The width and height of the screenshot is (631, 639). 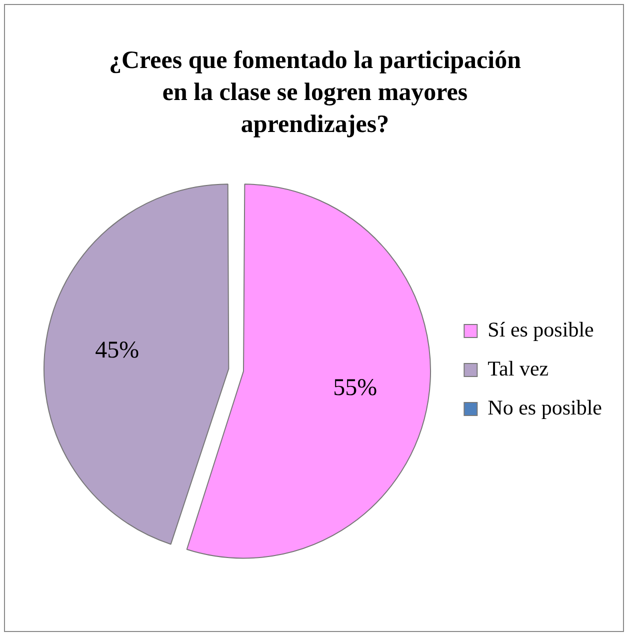 I want to click on legend-label: No es posible, so click(x=545, y=408).